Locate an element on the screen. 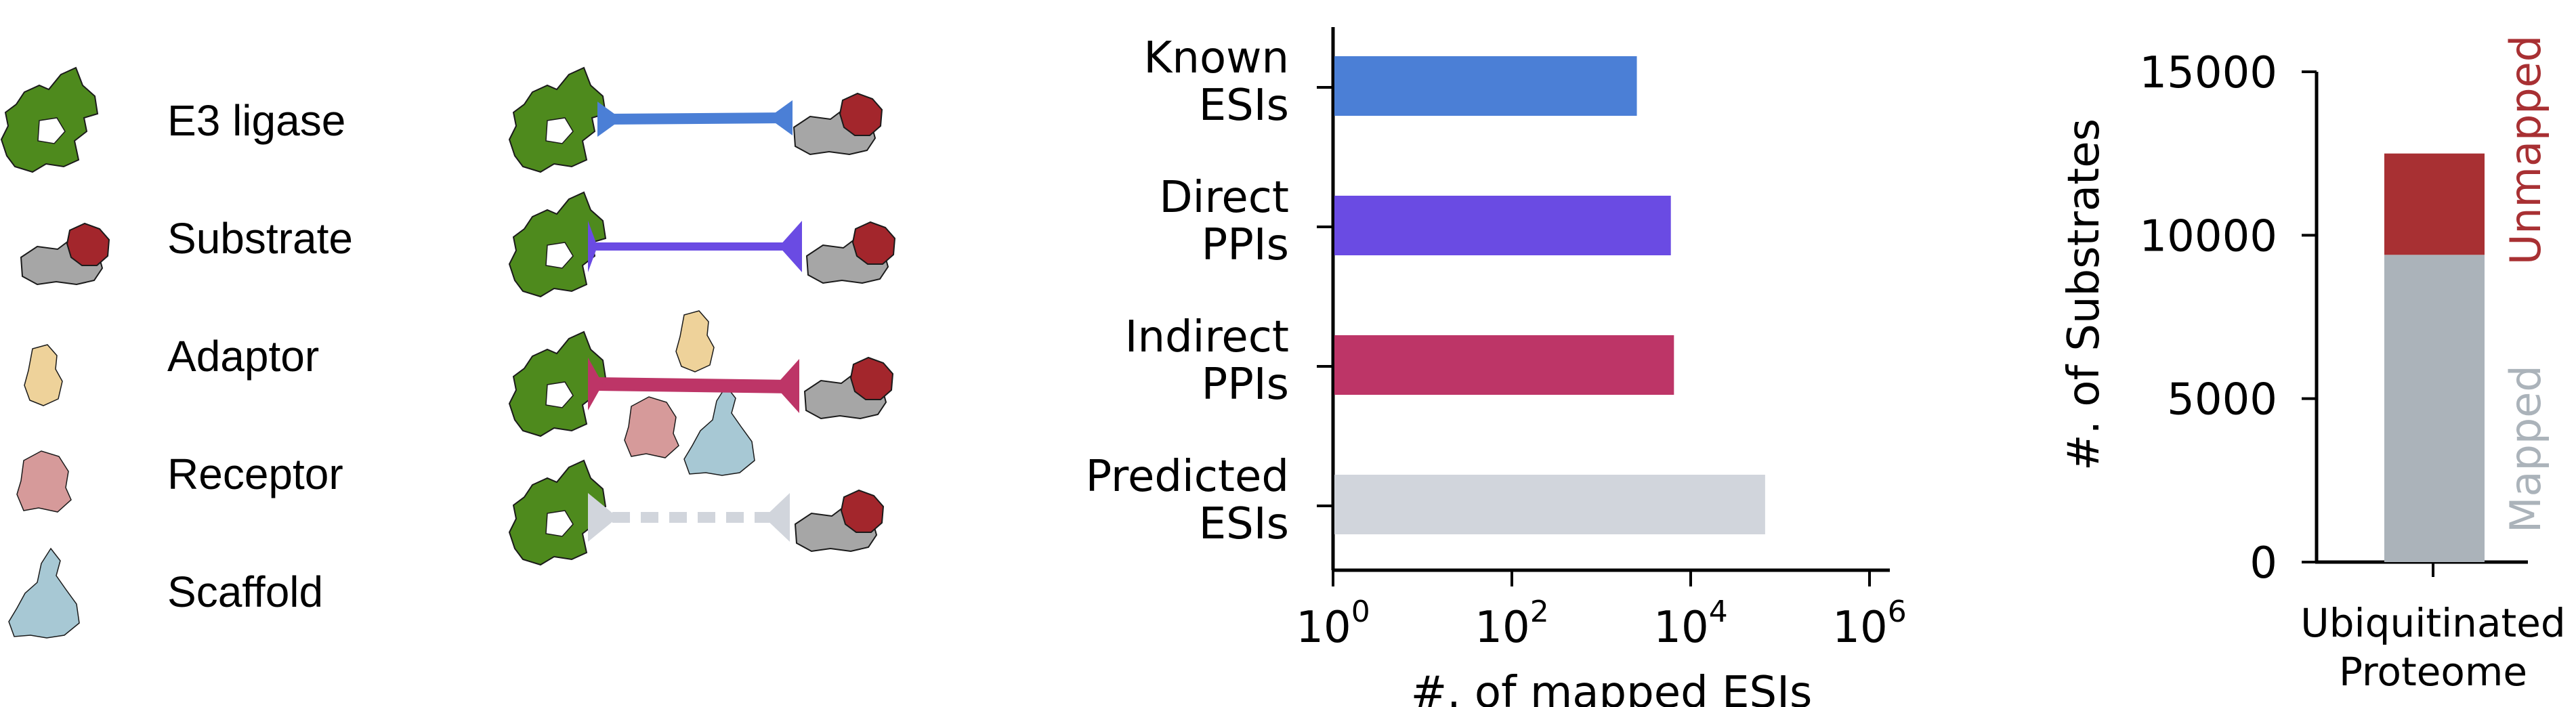  schematic-direct-ppi is located at coordinates (702, 244).